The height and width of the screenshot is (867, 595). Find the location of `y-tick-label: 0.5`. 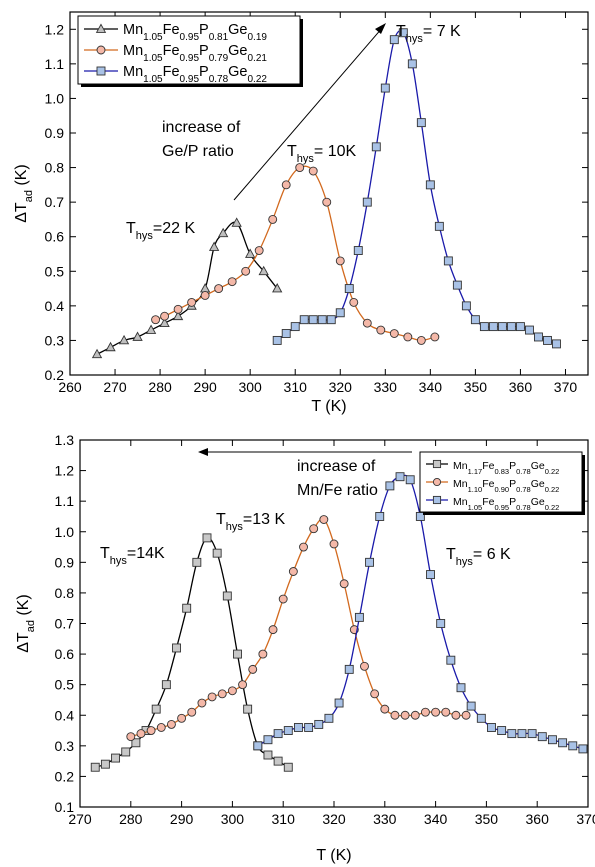

y-tick-label: 0.5 is located at coordinates (65, 685).